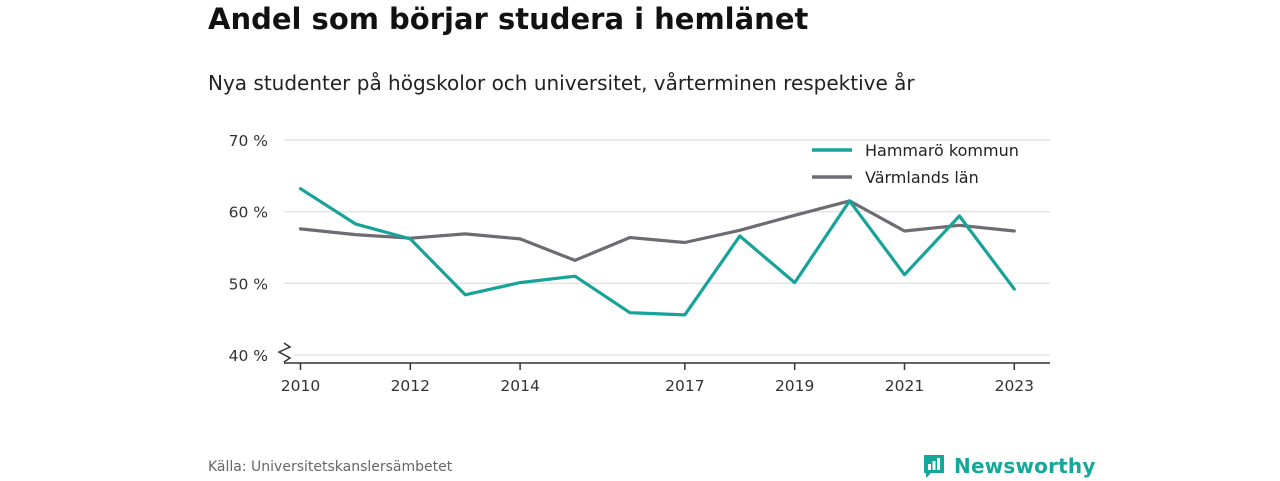  What do you see at coordinates (915, 164) in the screenshot?
I see `legend: Hammarö kommun Värmlands län` at bounding box center [915, 164].